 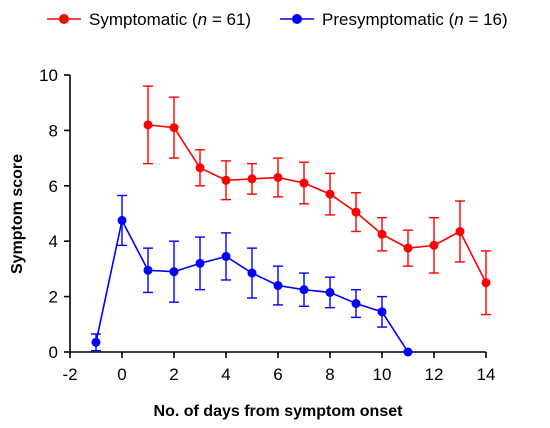 What do you see at coordinates (279, 411) in the screenshot?
I see `x-axis-title: No. of days from symptom onset` at bounding box center [279, 411].